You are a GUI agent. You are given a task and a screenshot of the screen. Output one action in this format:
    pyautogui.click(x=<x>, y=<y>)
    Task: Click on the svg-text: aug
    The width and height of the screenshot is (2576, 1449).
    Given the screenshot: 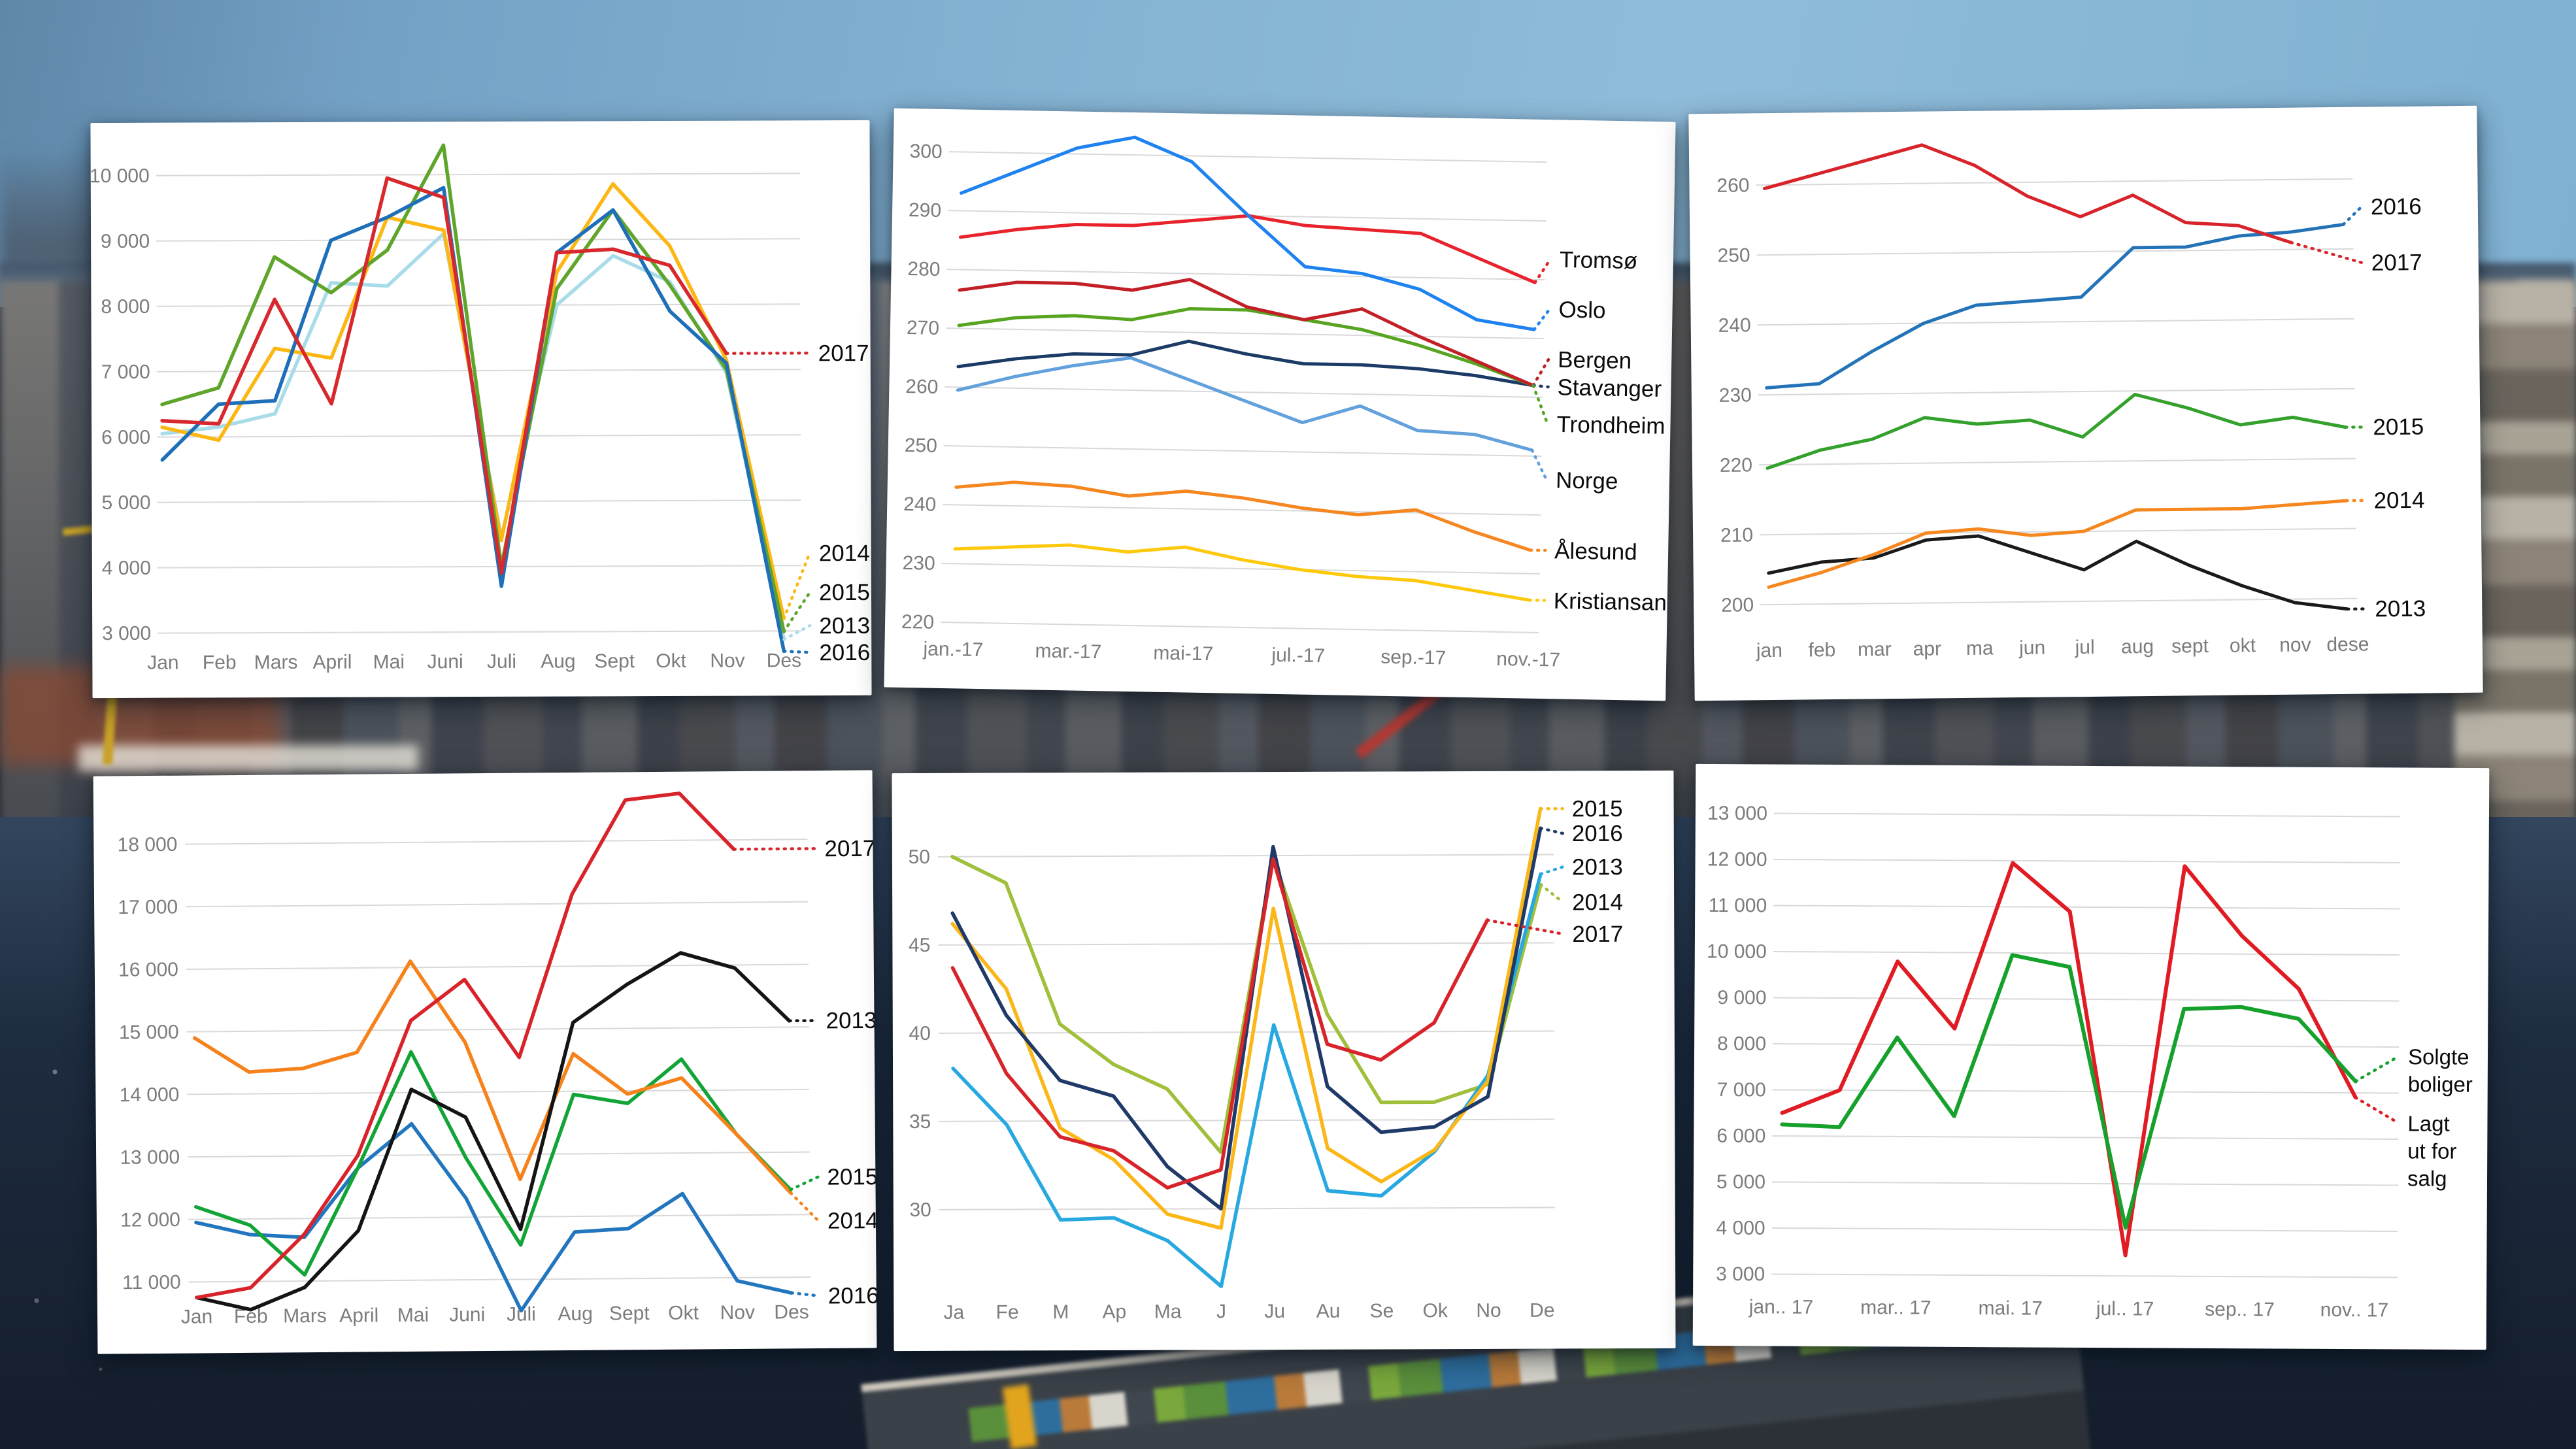 What is the action you would take?
    pyautogui.click(x=2138, y=647)
    